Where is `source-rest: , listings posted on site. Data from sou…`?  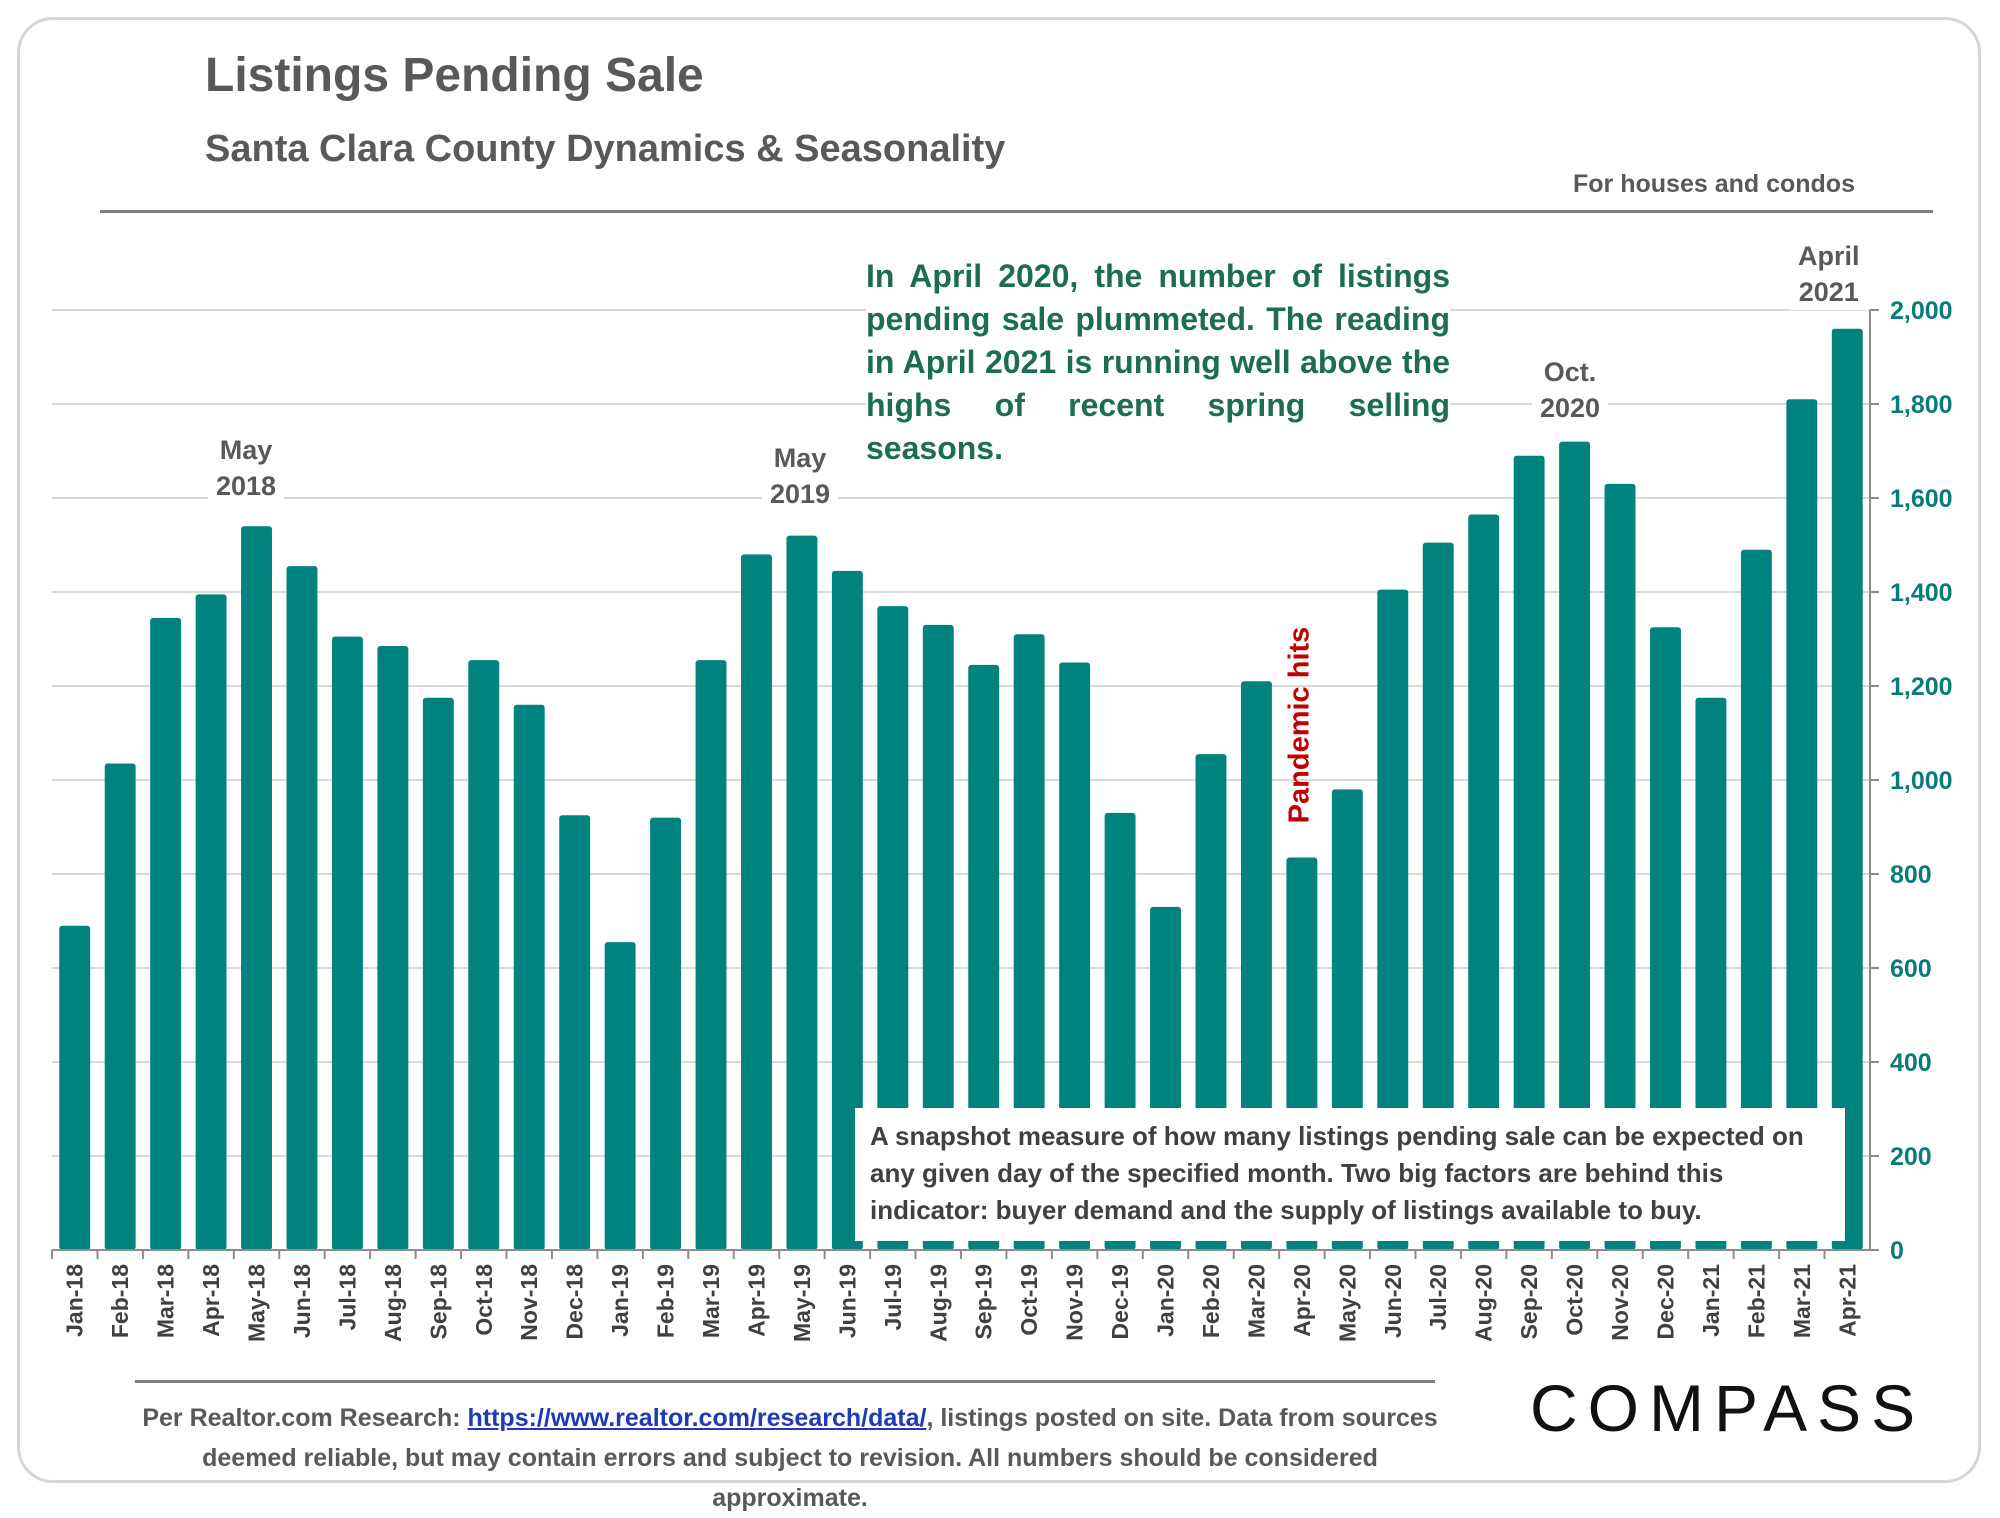
source-rest: , listings posted on site. Data from sou… is located at coordinates (820, 1458).